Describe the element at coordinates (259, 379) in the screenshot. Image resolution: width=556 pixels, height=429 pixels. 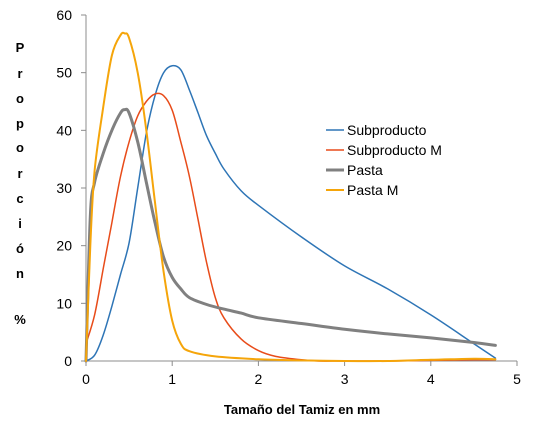
I see `x-tick-label: 2` at that location.